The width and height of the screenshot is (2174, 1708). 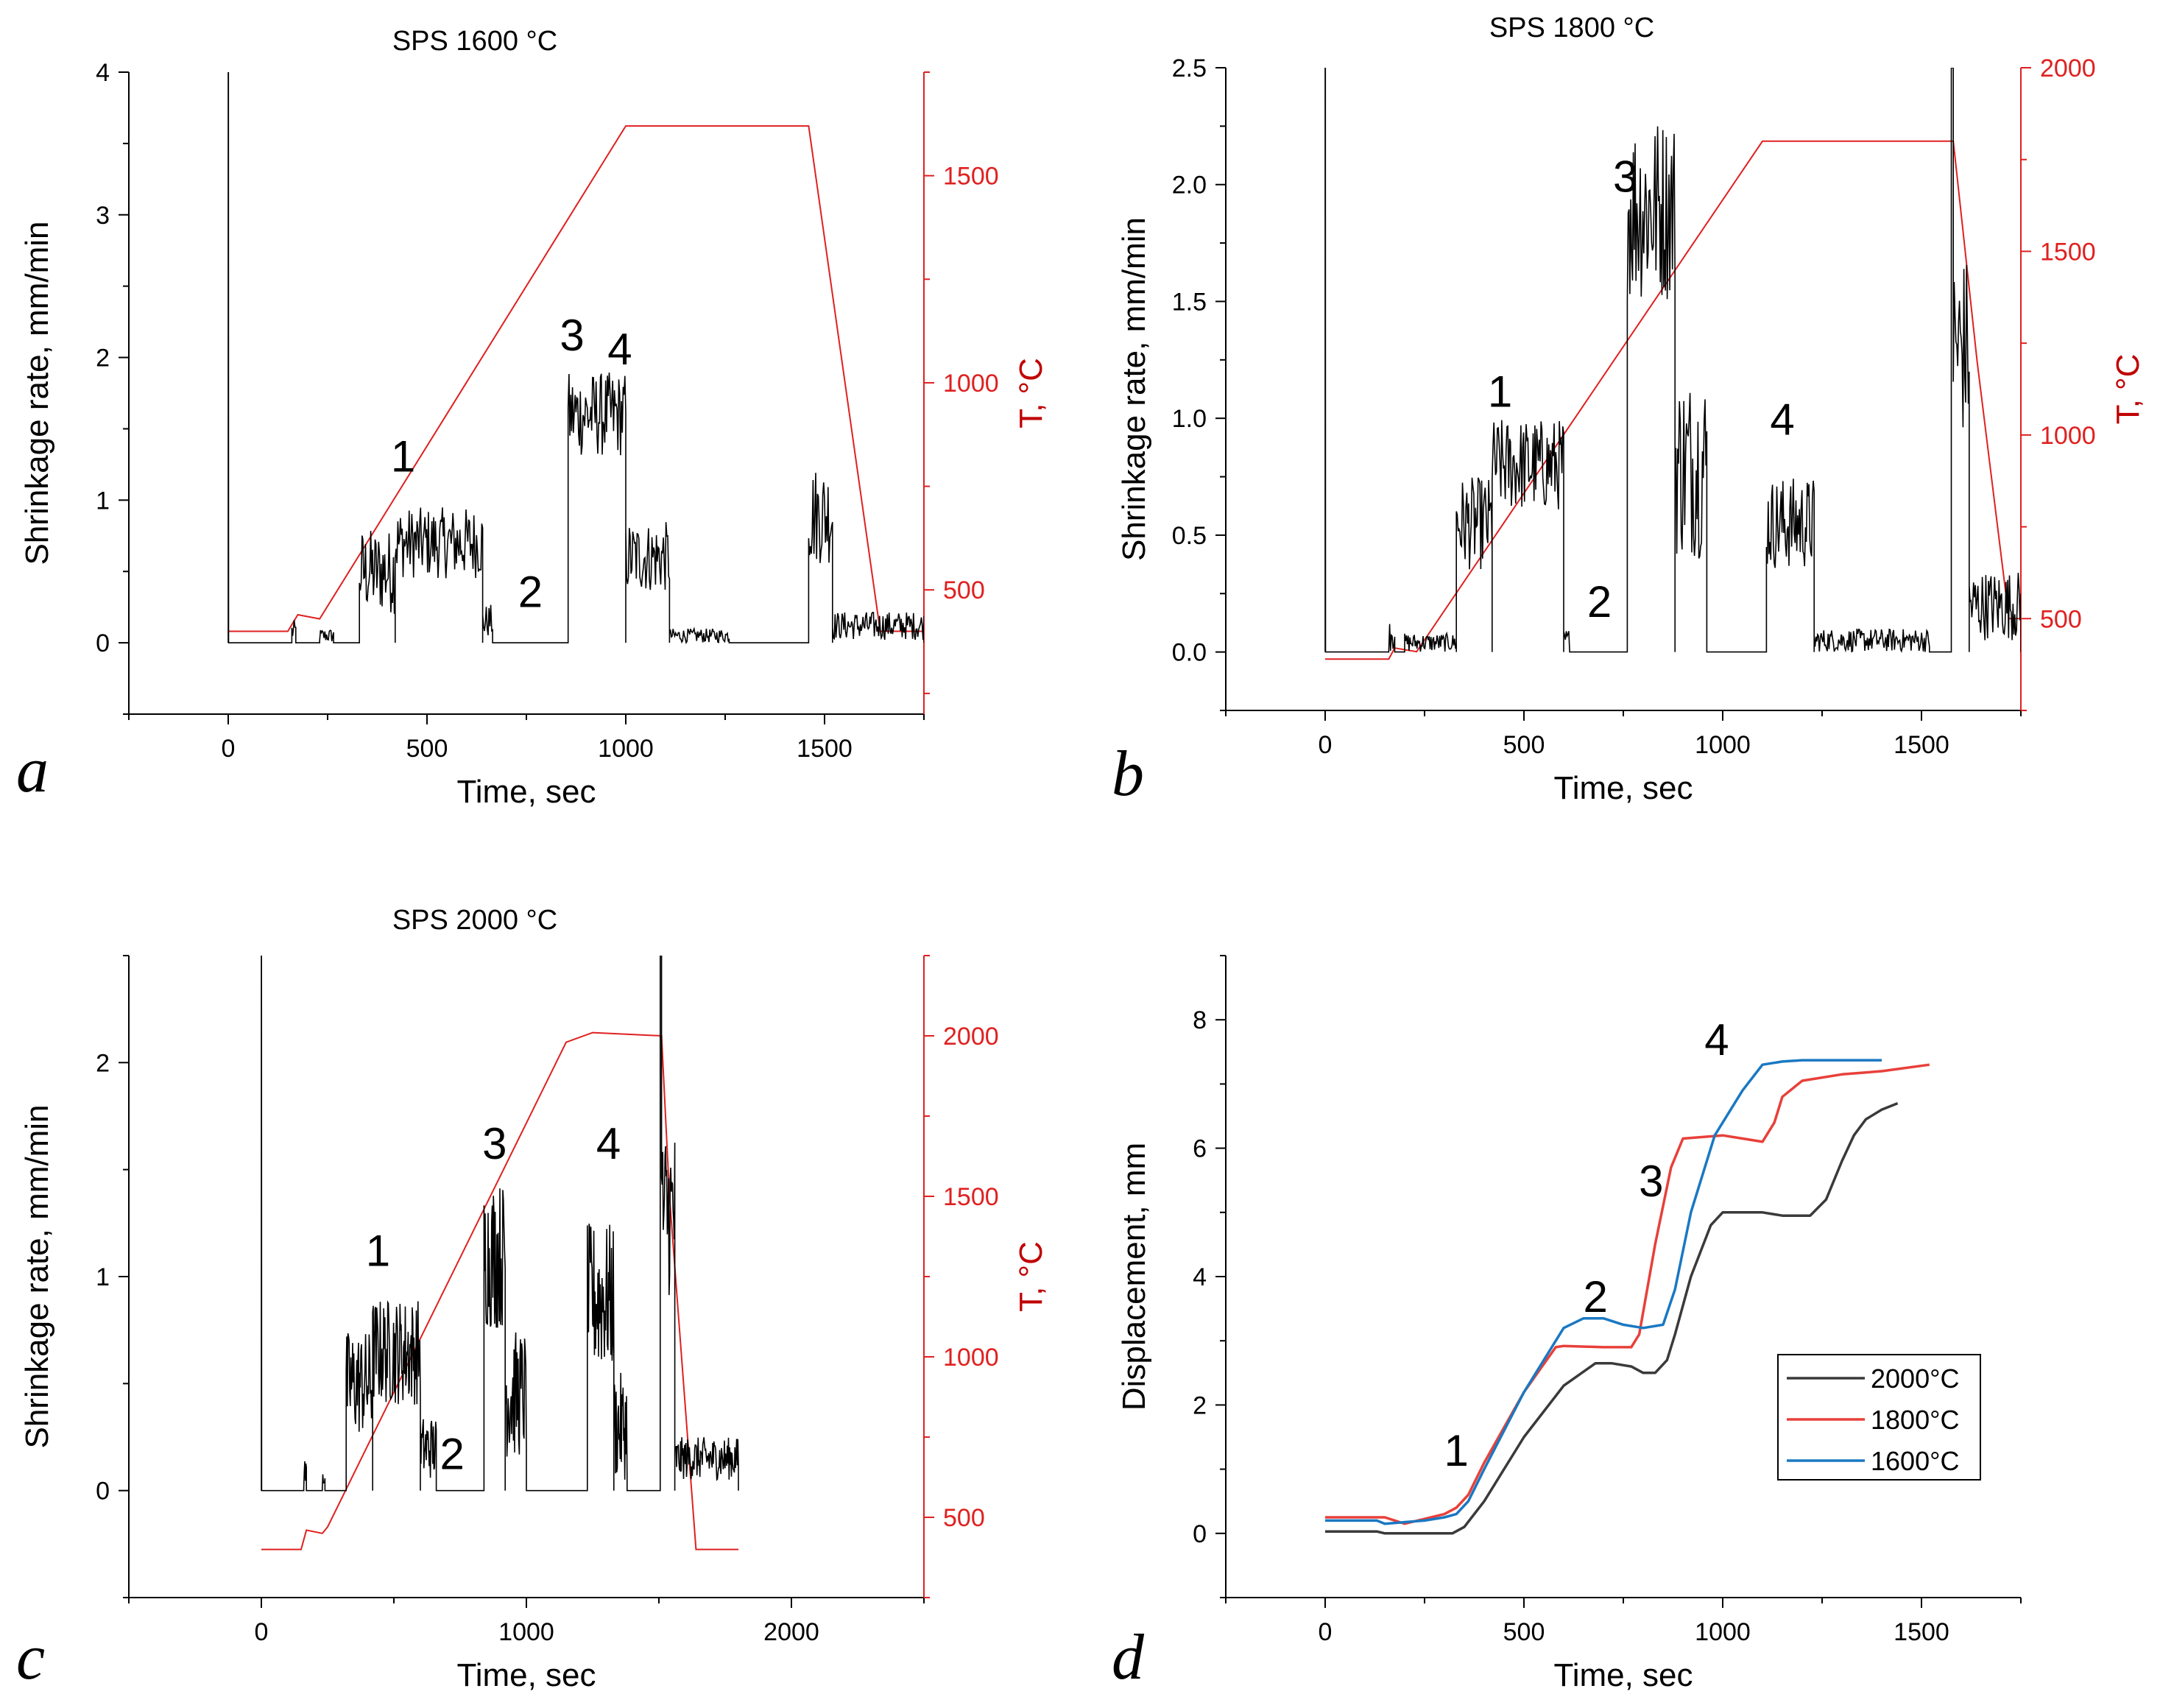 I want to click on panel-letter-d: d, so click(x=1128, y=1657).